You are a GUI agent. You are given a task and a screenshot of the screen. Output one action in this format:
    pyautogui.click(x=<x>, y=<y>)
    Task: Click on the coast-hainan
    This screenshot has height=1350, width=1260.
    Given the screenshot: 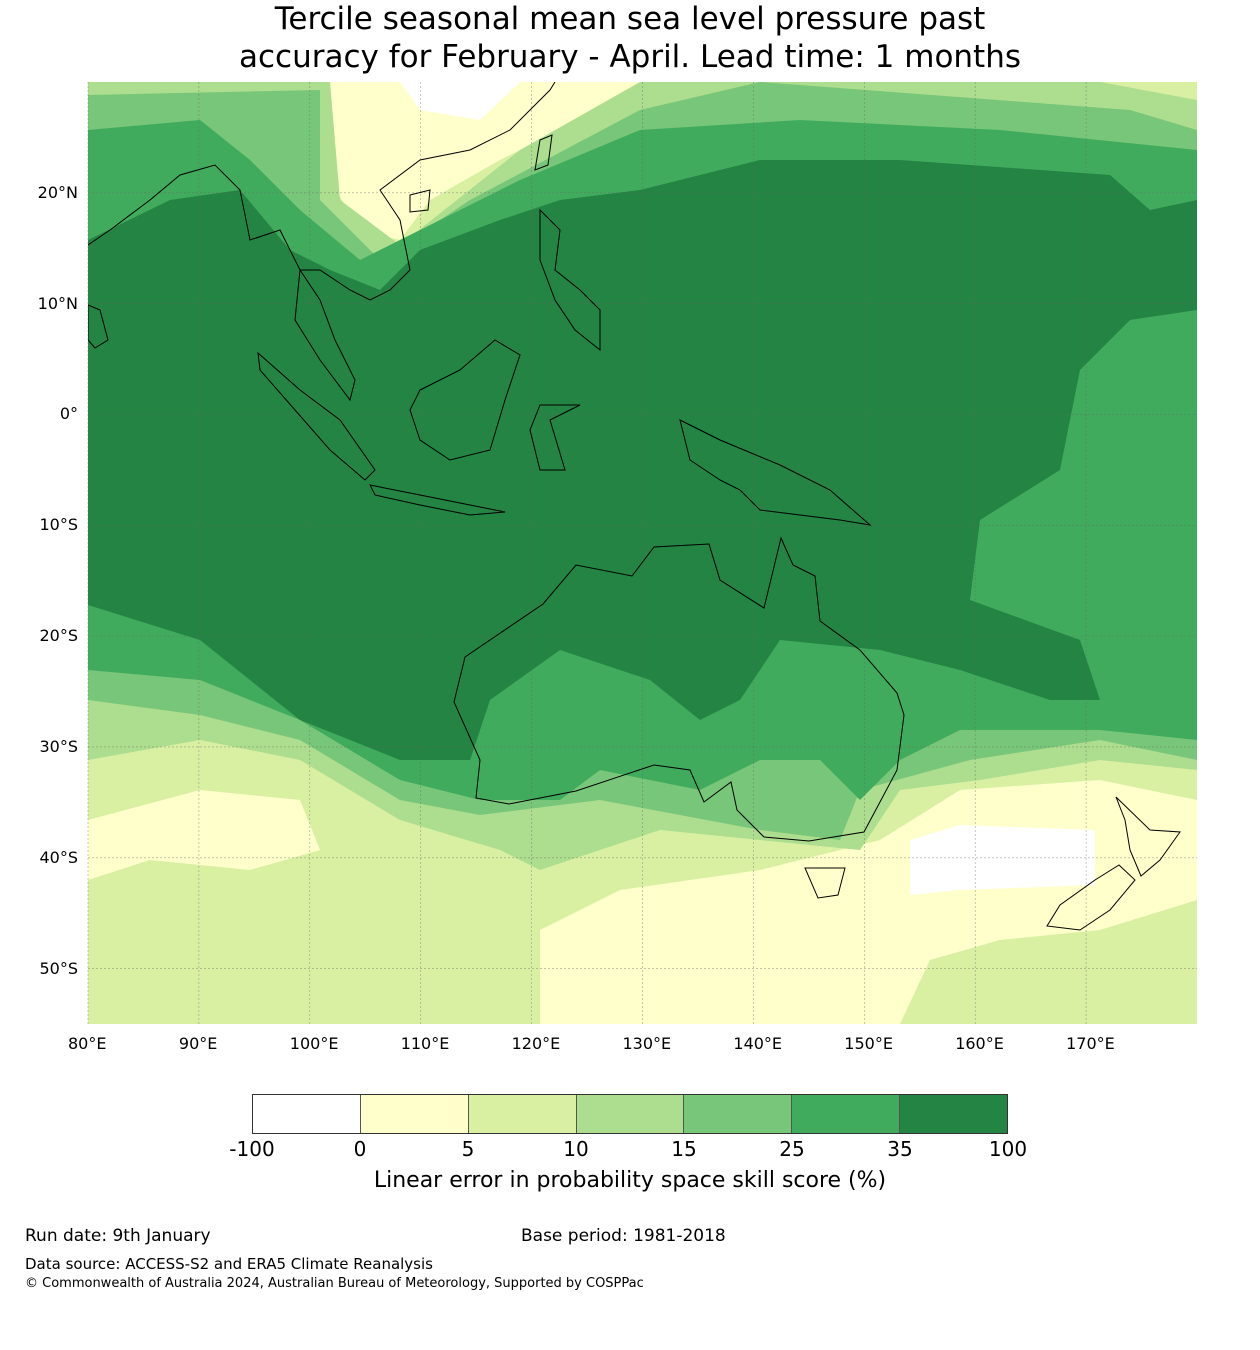 What is the action you would take?
    pyautogui.click(x=420, y=201)
    